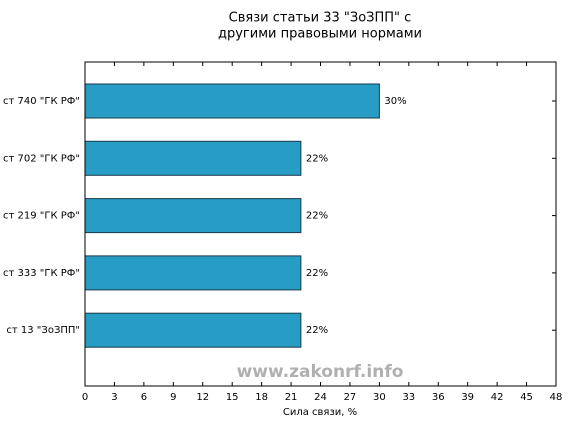  What do you see at coordinates (526, 397) in the screenshot?
I see `x-tick-label: 45` at bounding box center [526, 397].